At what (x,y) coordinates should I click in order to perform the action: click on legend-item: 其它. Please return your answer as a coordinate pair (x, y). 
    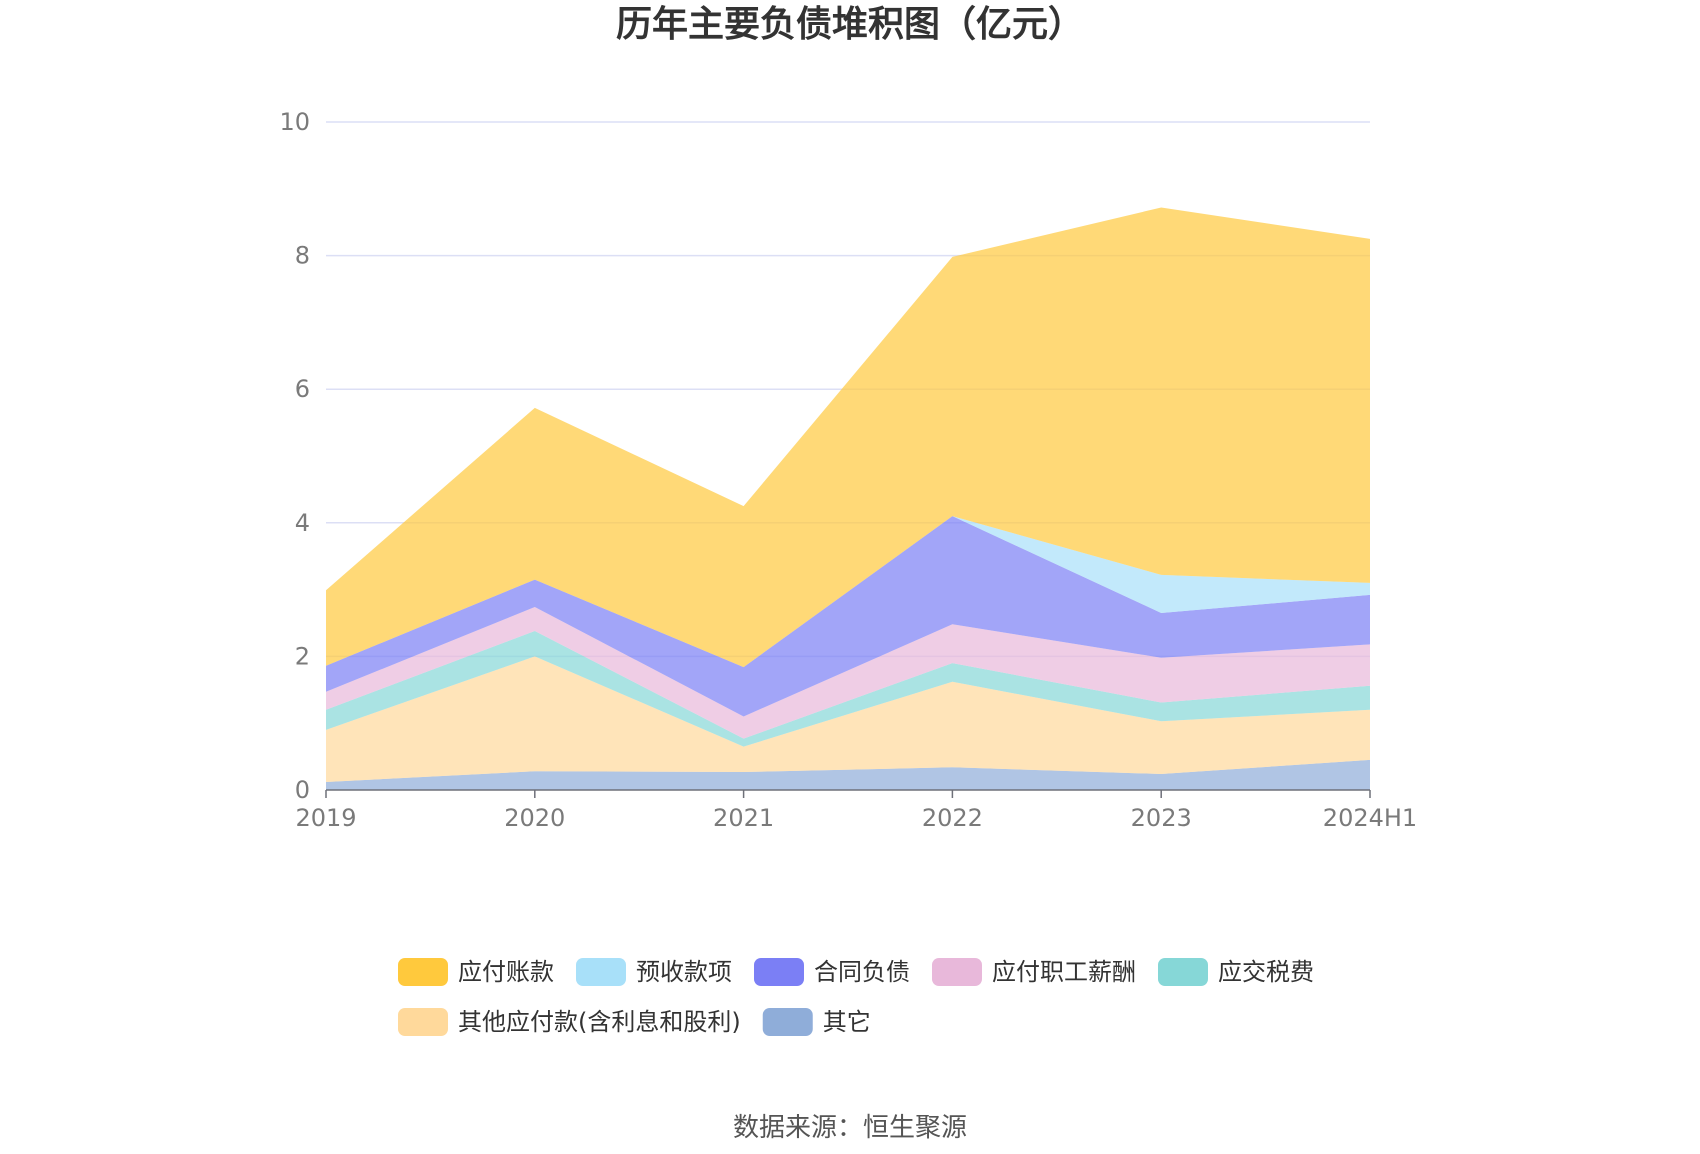
    Looking at the image, I should click on (816, 1022).